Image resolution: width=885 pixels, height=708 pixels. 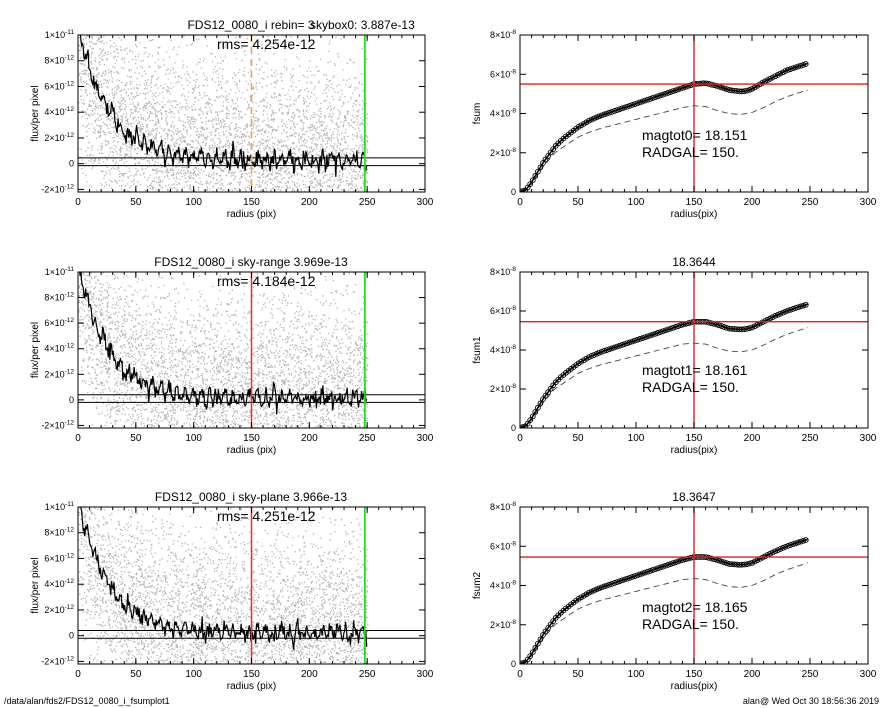 I want to click on y-axis-label: flux/per pixel, so click(x=35, y=350).